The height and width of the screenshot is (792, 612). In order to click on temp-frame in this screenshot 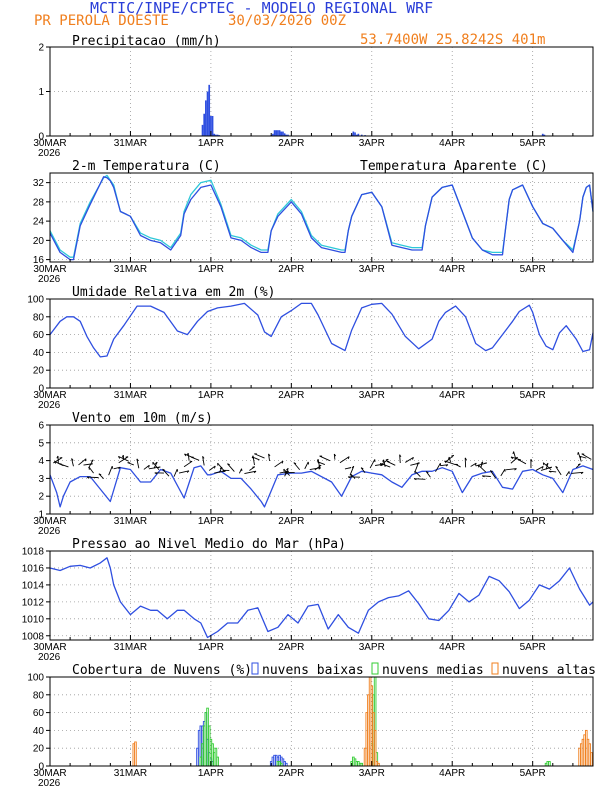, I will do `click(321, 217)`.